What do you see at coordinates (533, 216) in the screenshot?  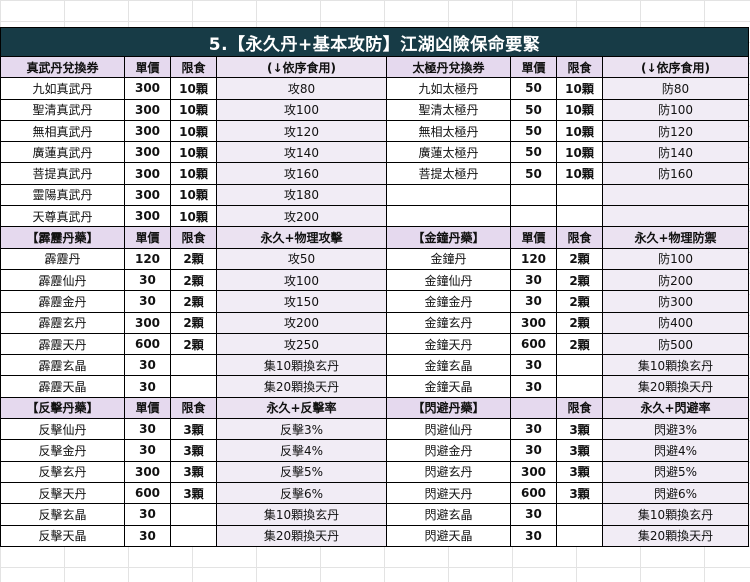 I see `price-cell` at bounding box center [533, 216].